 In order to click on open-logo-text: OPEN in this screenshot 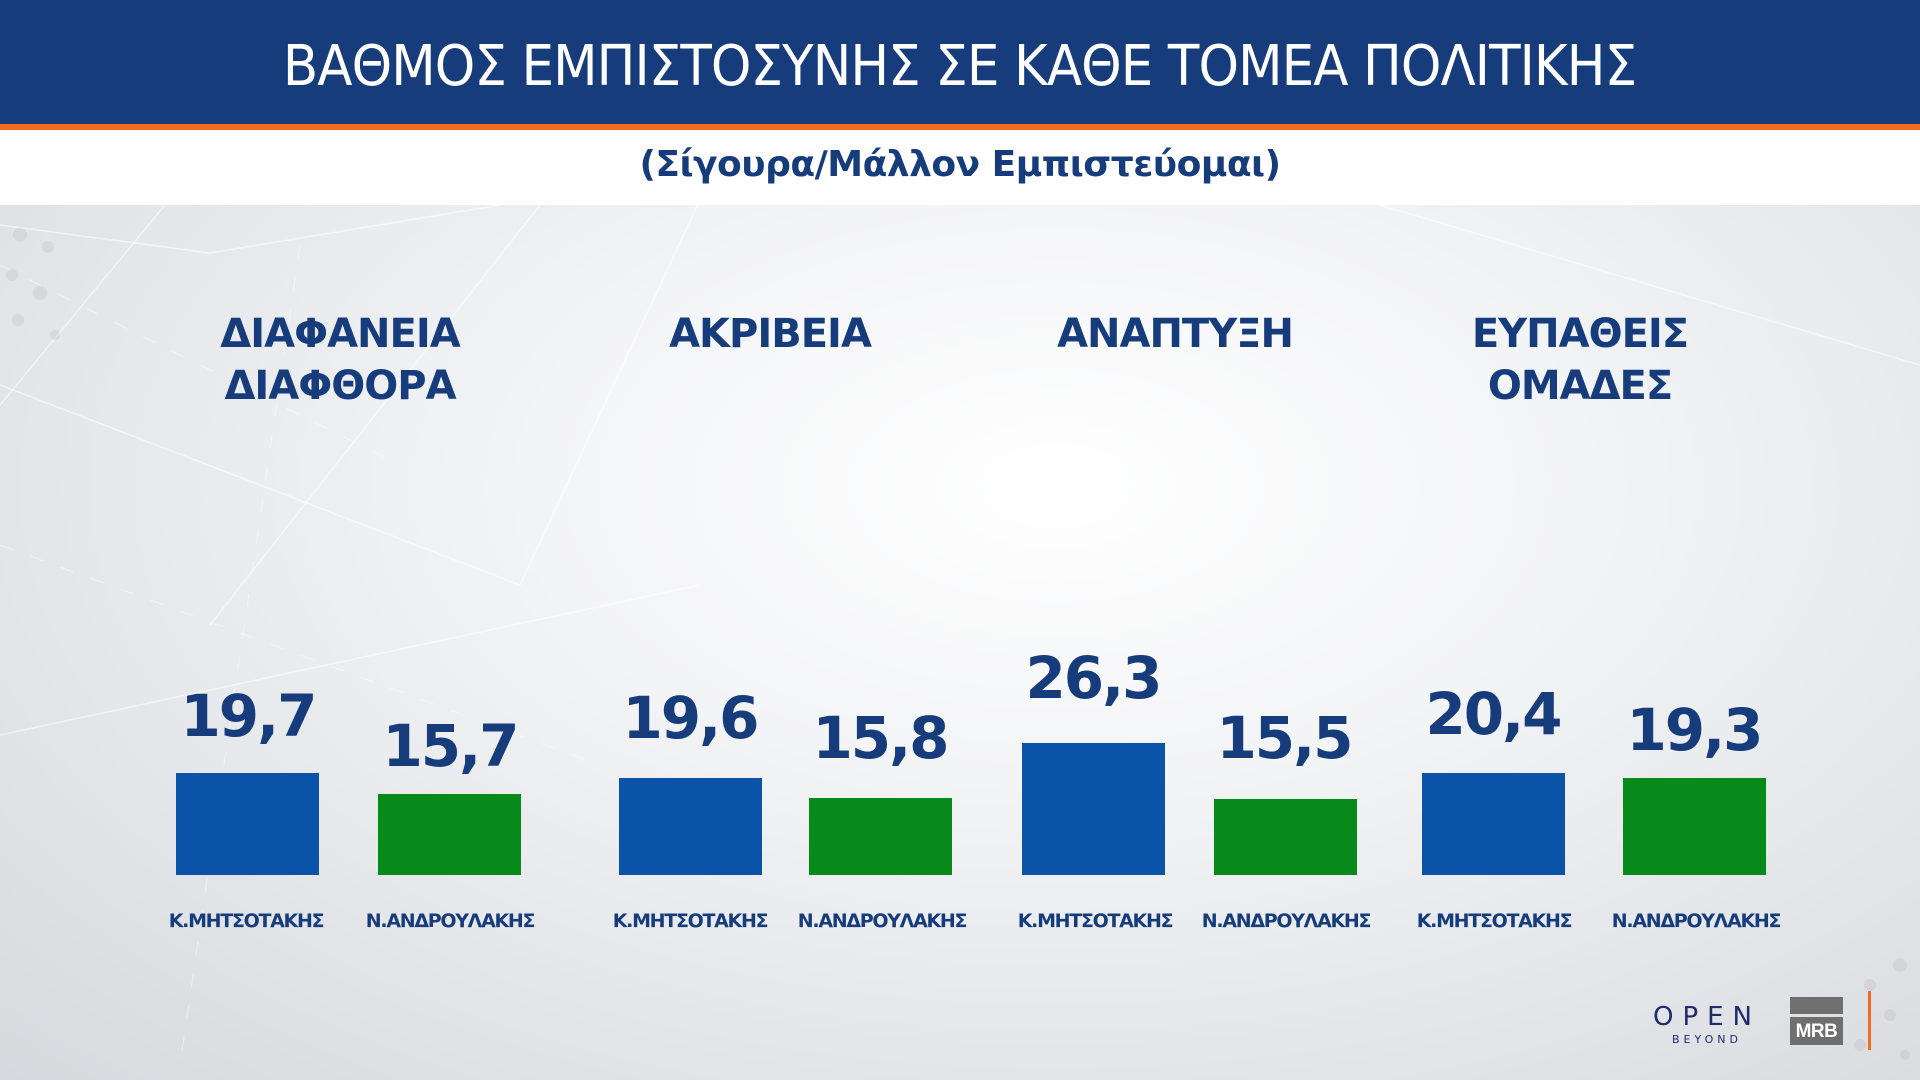, I will do `click(1707, 1017)`.